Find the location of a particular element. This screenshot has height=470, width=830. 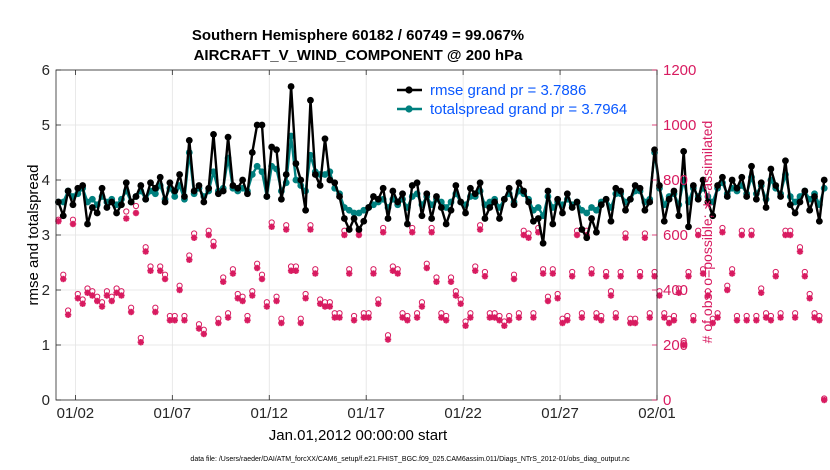

y-axis-right-label: # of obs: o=possible; ∗=assimilated is located at coordinates (707, 232).